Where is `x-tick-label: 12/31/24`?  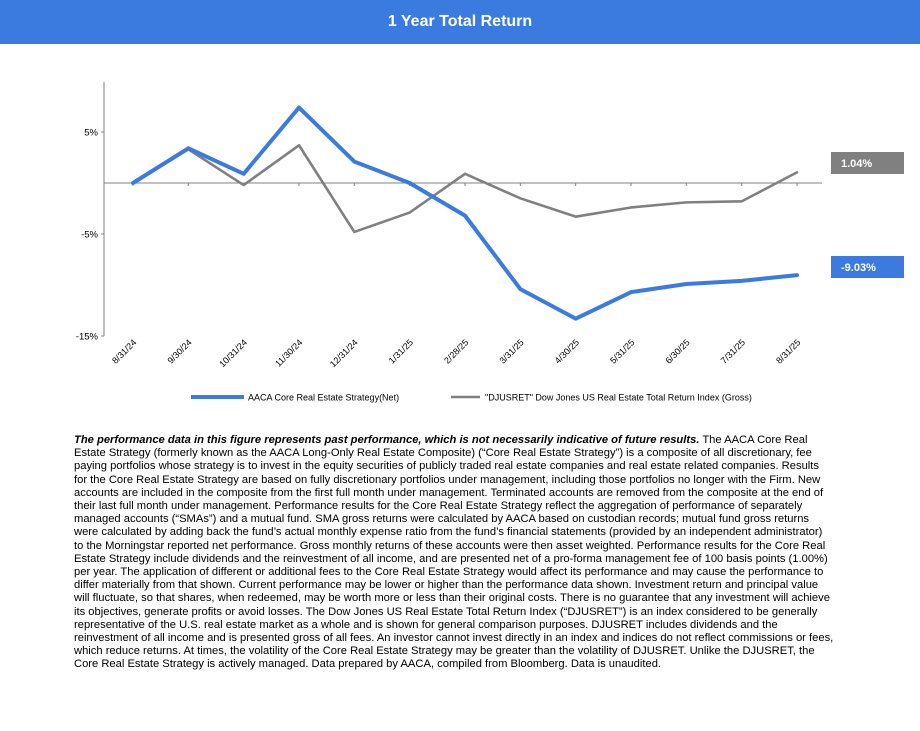 x-tick-label: 12/31/24 is located at coordinates (344, 353).